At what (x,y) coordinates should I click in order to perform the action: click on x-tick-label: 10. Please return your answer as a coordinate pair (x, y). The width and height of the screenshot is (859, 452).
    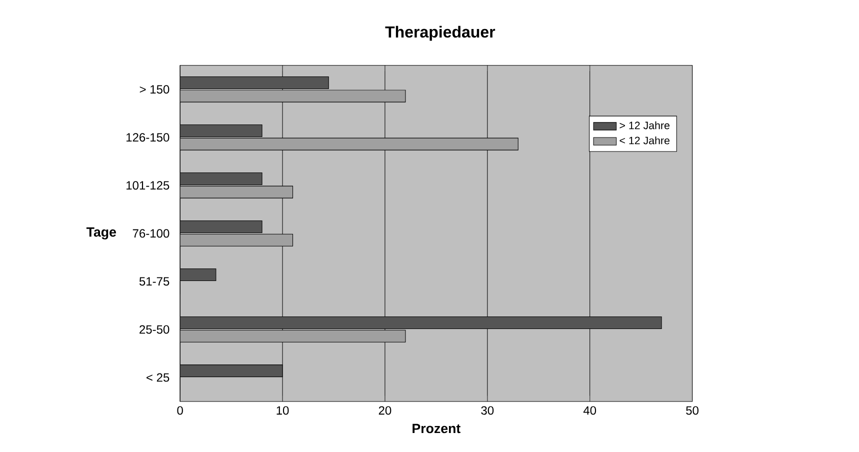
    Looking at the image, I should click on (282, 410).